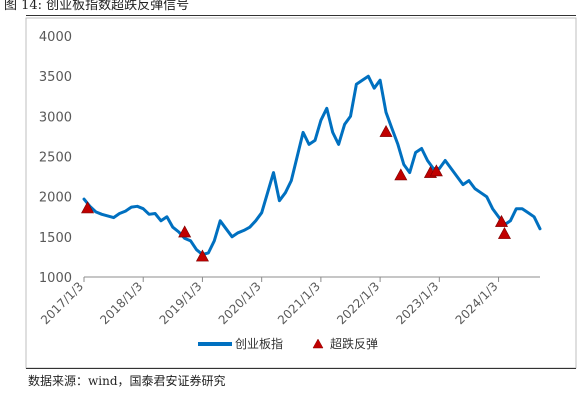 The image size is (580, 404). What do you see at coordinates (358, 303) in the screenshot?
I see `x-tick-label: 2022/1/3` at bounding box center [358, 303].